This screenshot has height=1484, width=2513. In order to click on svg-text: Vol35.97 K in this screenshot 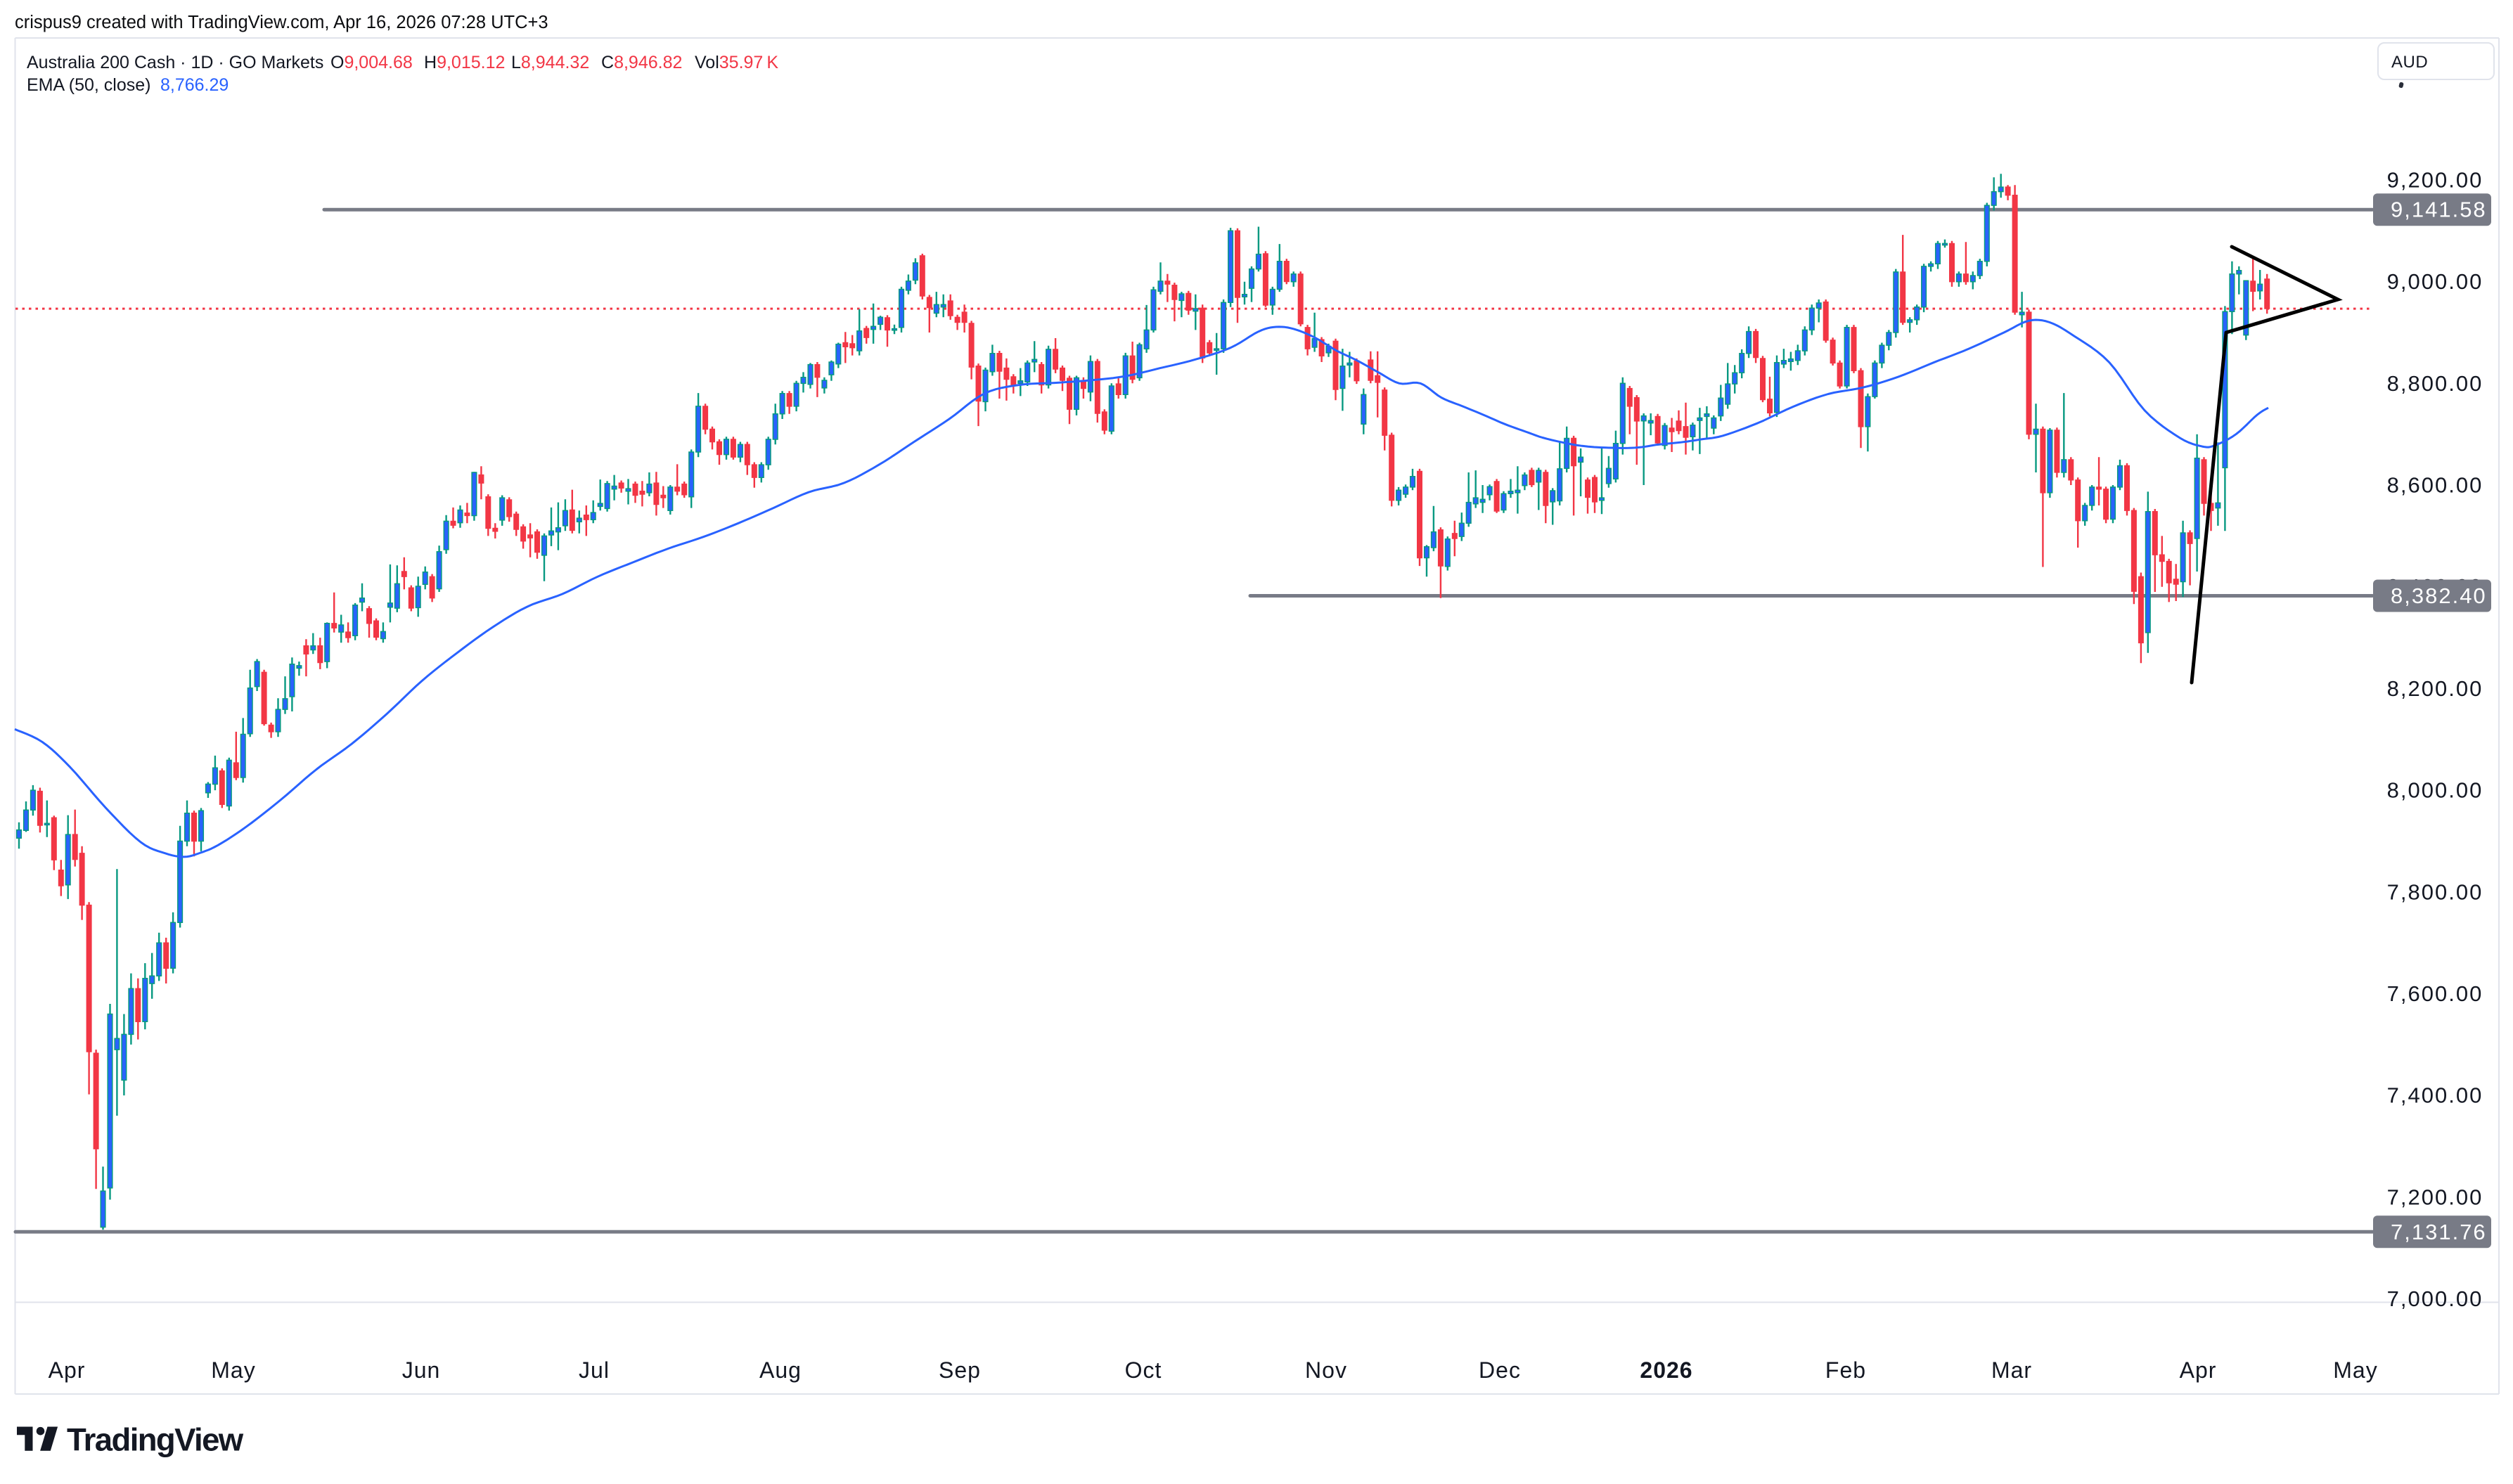, I will do `click(737, 62)`.